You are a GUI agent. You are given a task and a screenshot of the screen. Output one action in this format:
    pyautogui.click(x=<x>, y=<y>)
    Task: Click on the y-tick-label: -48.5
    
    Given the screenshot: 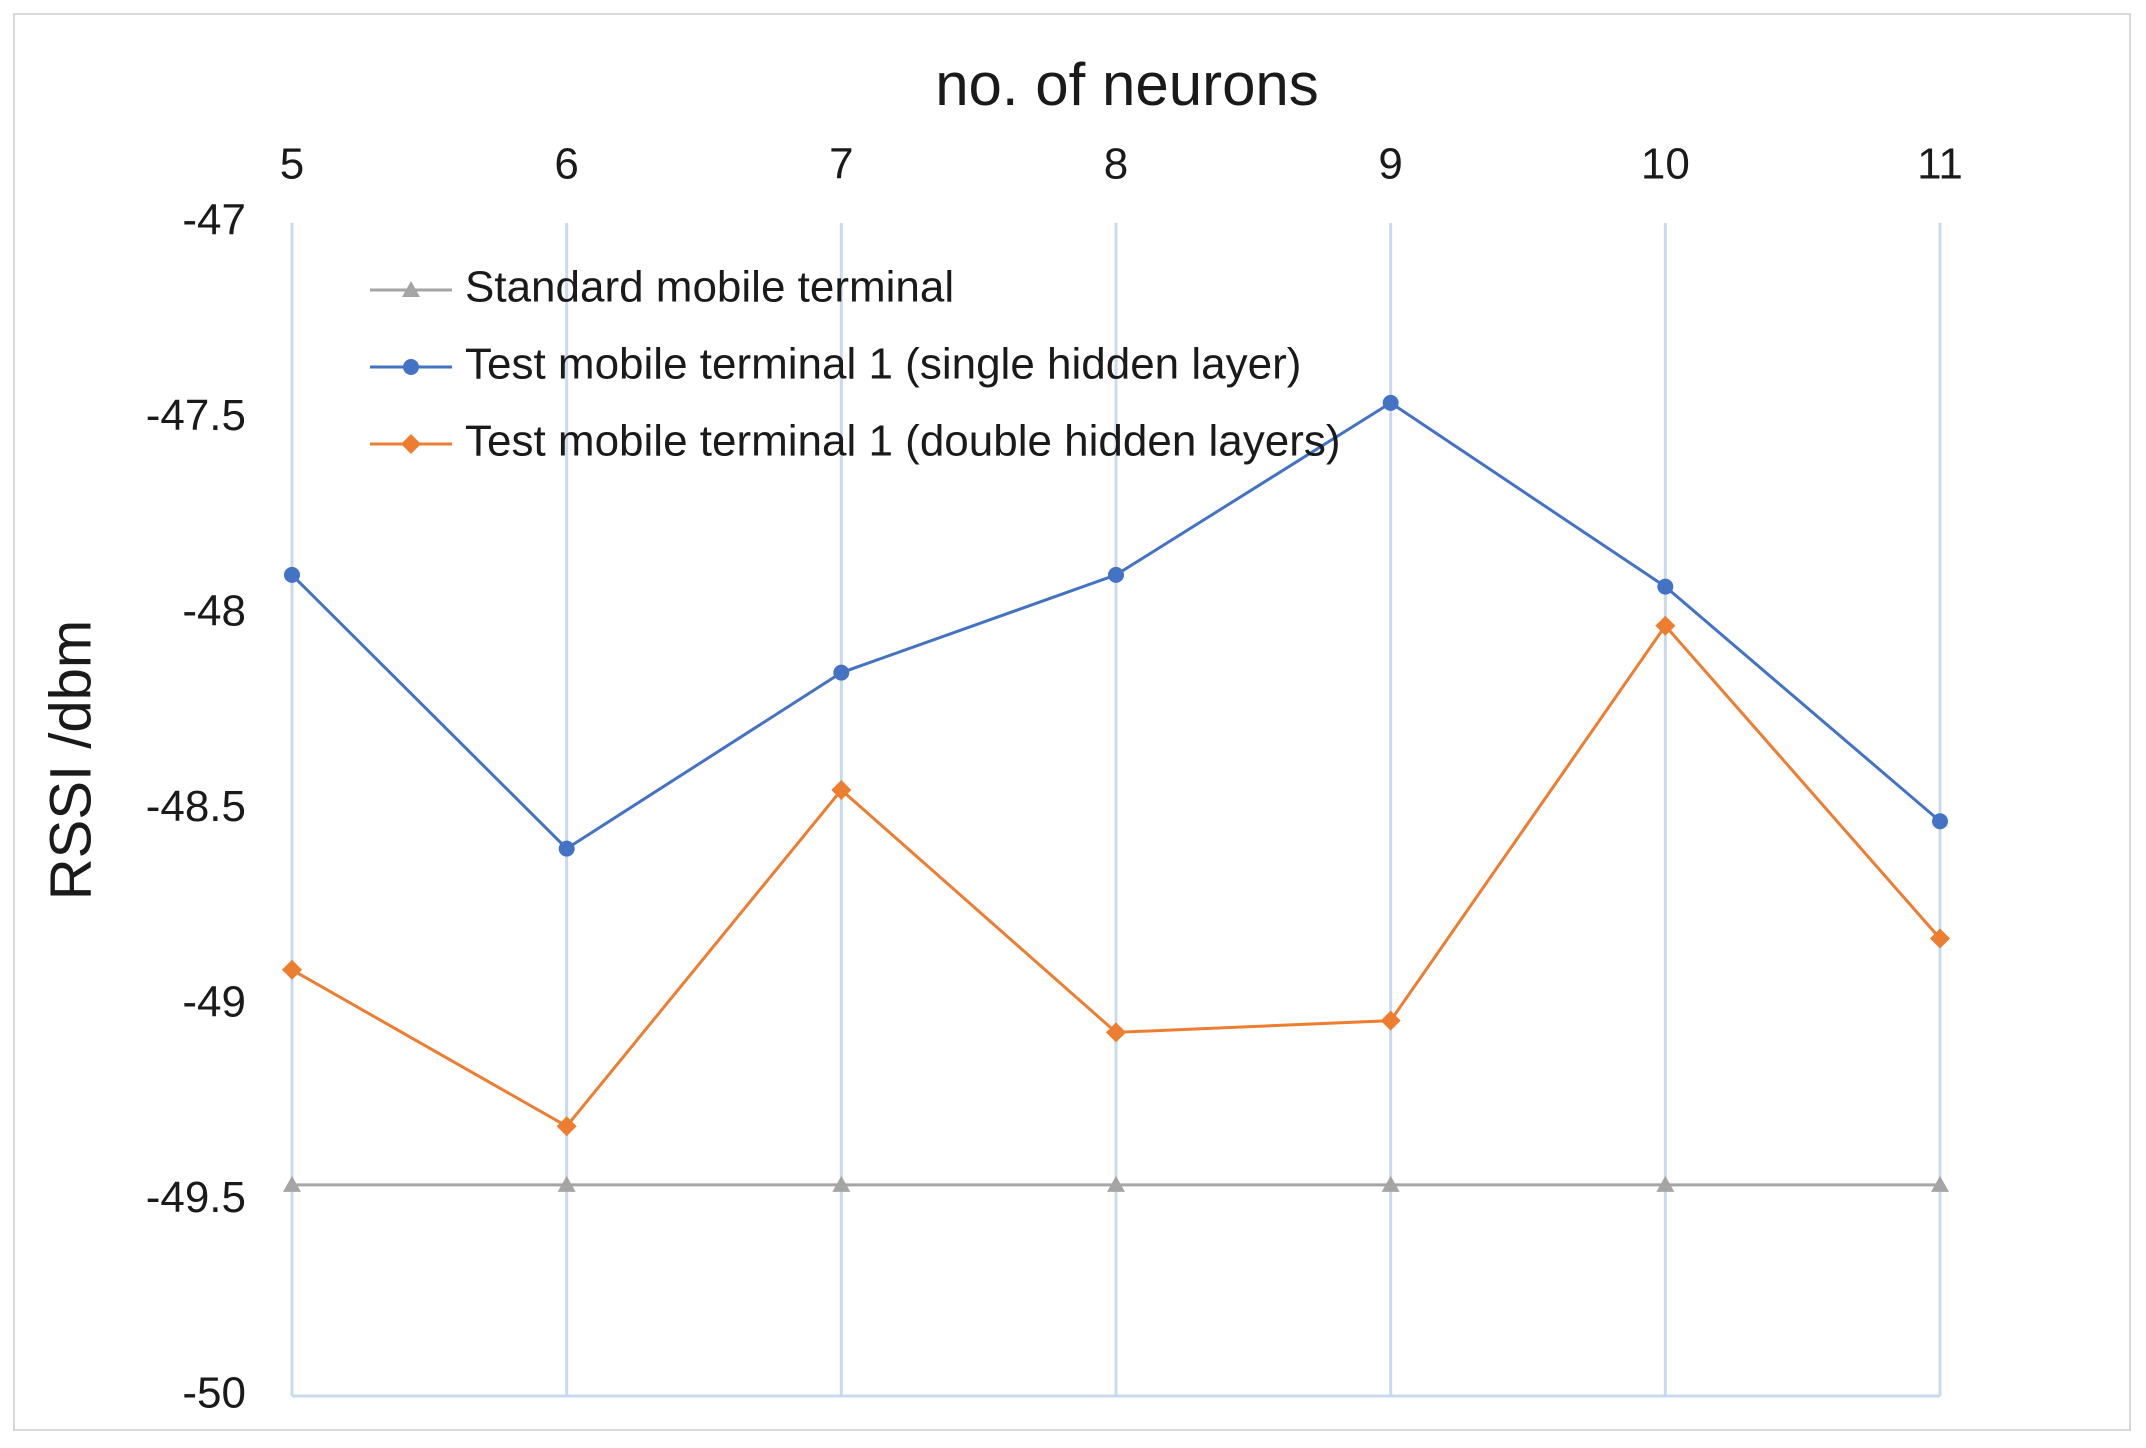 What is the action you would take?
    pyautogui.click(x=196, y=806)
    